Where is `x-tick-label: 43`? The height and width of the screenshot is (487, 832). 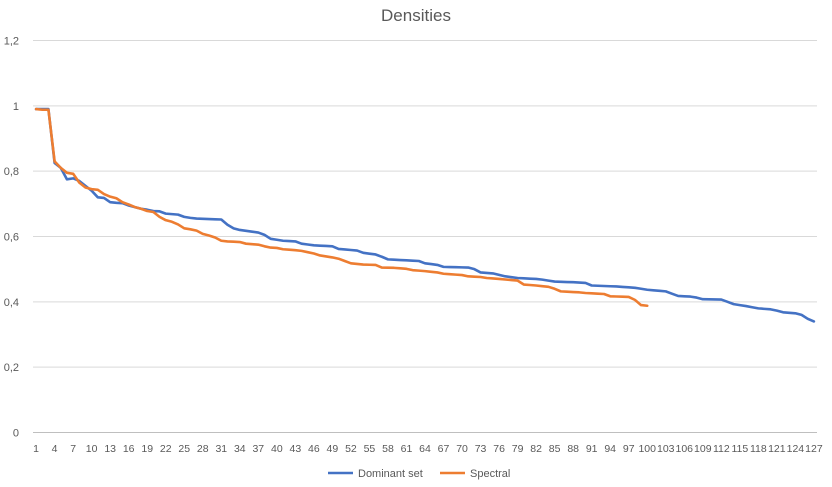 x-tick-label: 43 is located at coordinates (296, 449).